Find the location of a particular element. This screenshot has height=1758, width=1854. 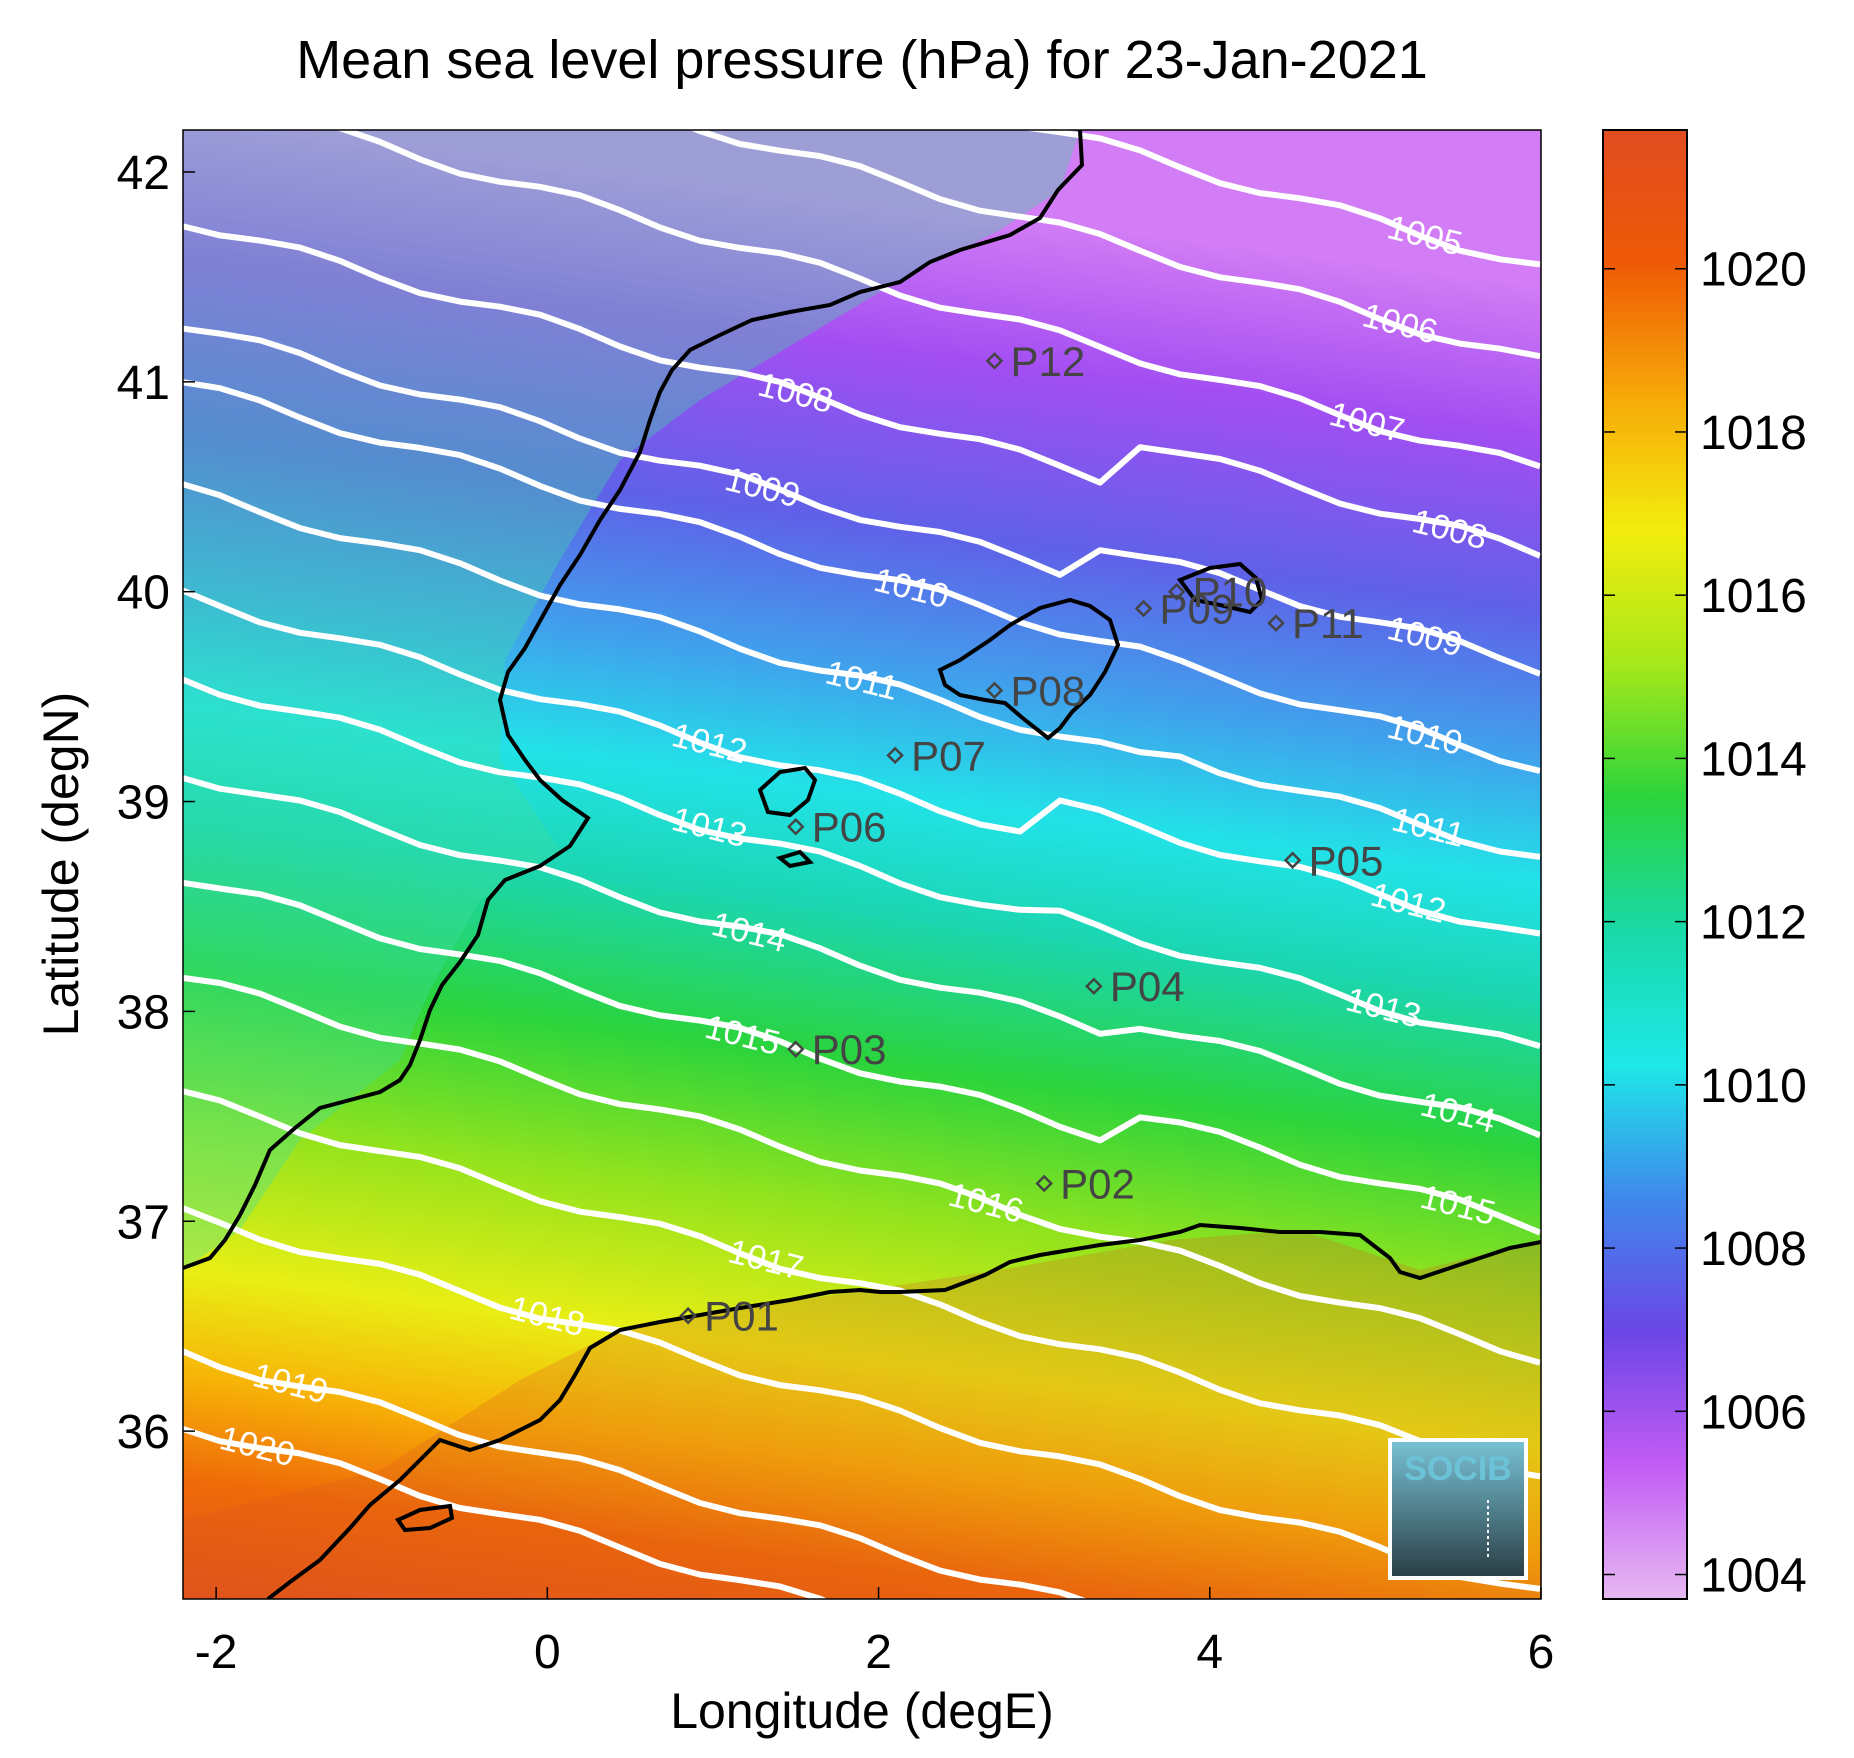

x-tick-label: 4 is located at coordinates (1209, 1652).